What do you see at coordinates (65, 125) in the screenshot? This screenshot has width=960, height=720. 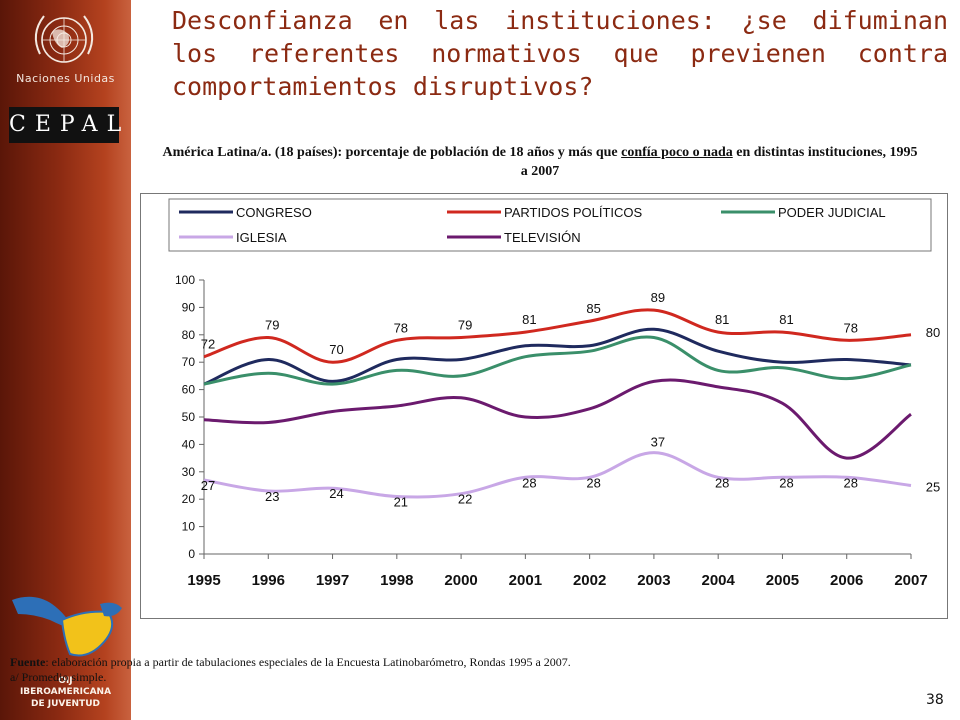 I see `cepal-logo: CEPAL` at bounding box center [65, 125].